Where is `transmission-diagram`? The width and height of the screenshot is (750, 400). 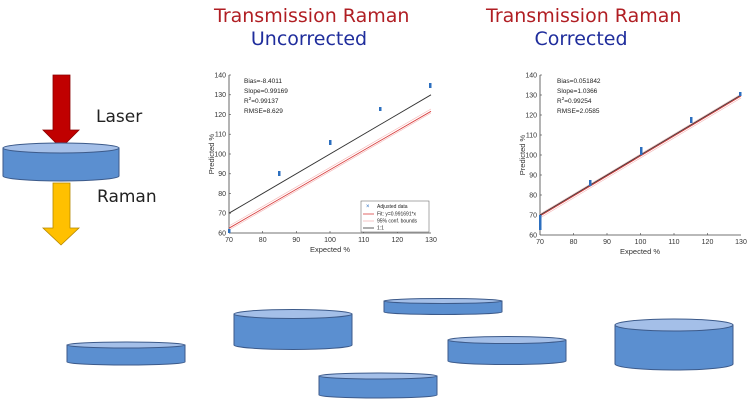 transmission-diagram is located at coordinates (61, 160).